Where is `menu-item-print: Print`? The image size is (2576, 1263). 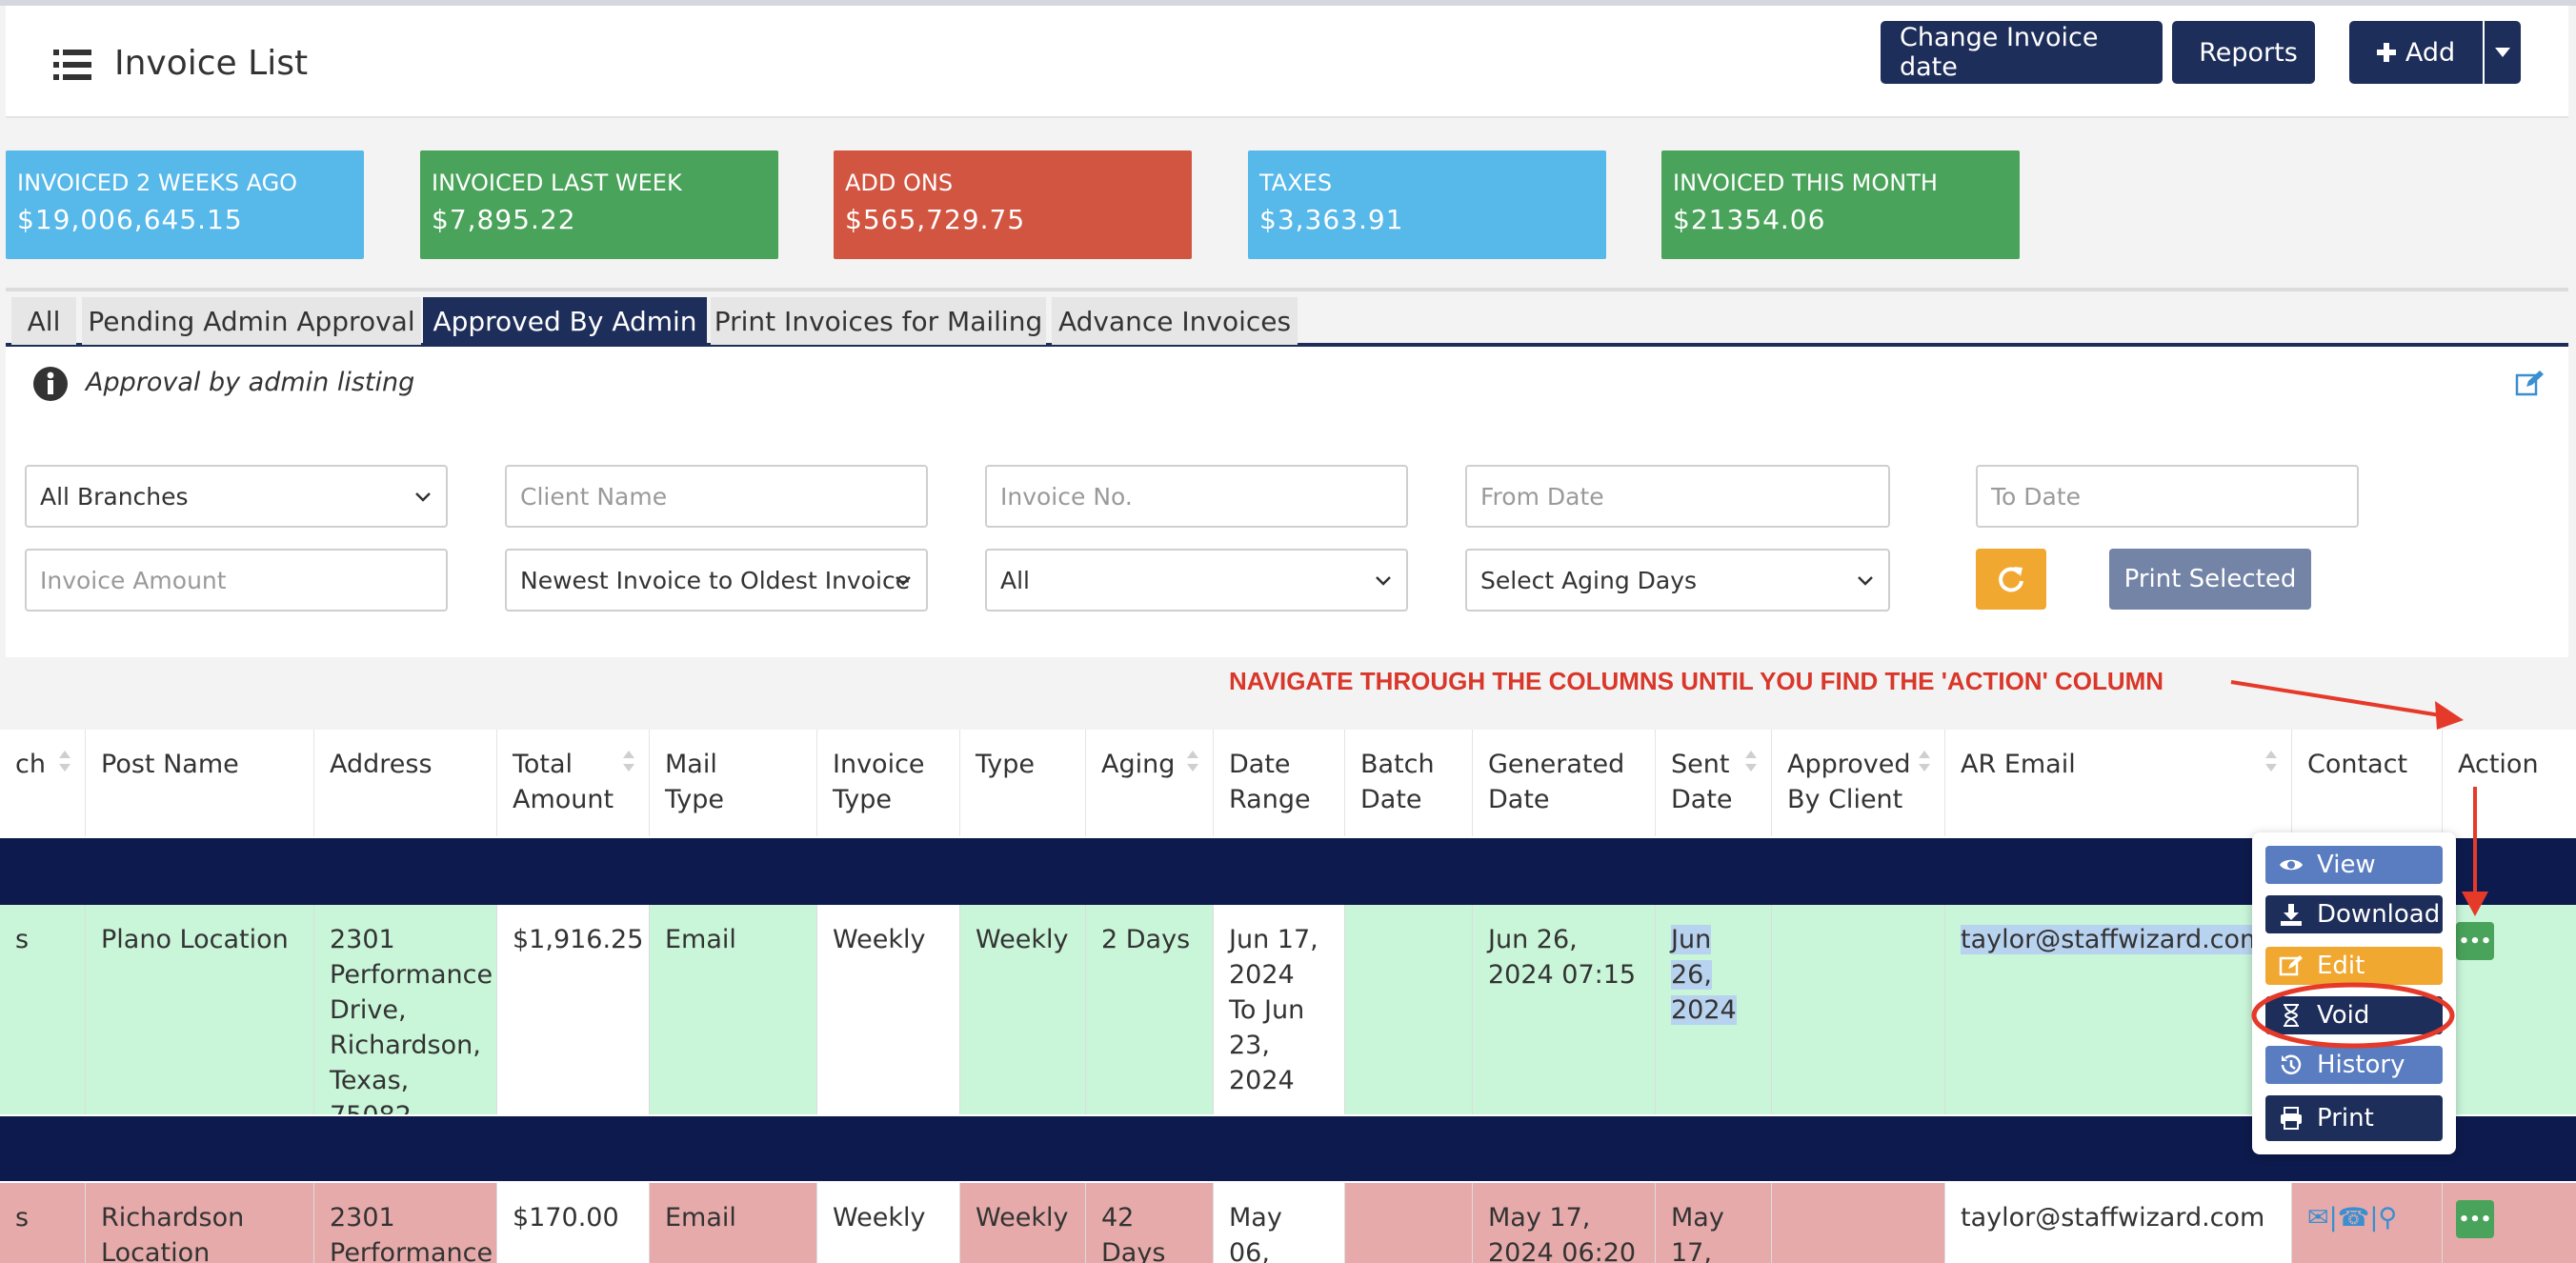 menu-item-print: Print is located at coordinates (2354, 1118).